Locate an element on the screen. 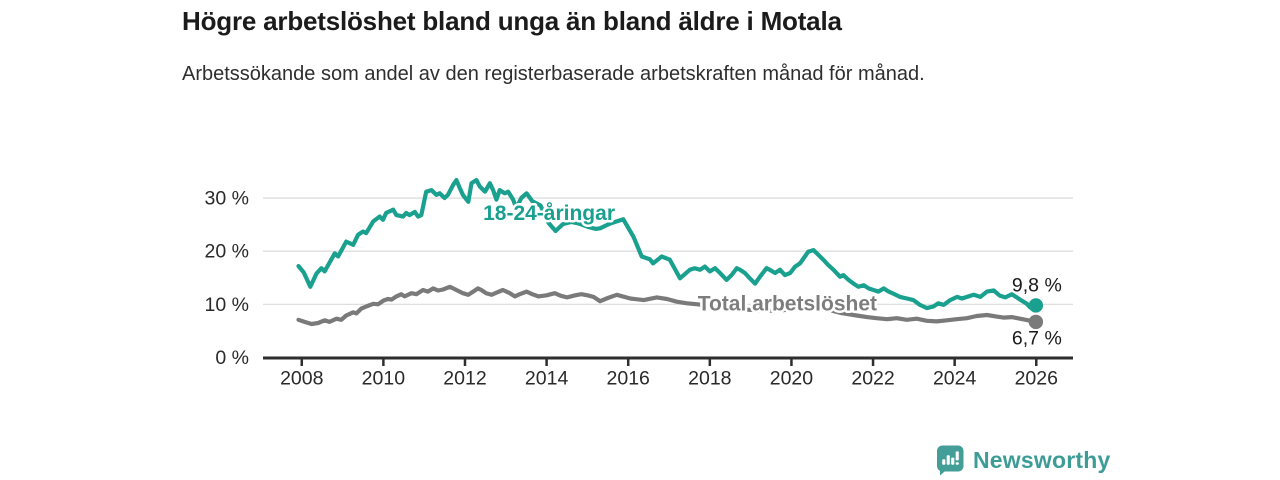  end-value-label-total: 6,7 % is located at coordinates (1037, 338).